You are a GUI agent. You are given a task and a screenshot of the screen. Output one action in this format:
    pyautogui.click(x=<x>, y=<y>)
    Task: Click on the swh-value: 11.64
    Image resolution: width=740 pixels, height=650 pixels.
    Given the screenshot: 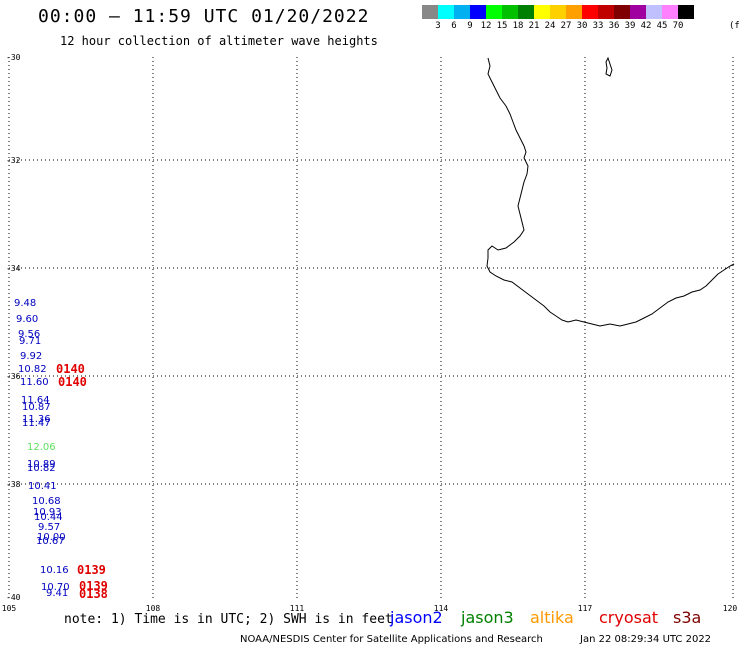 What is the action you would take?
    pyautogui.click(x=35, y=400)
    